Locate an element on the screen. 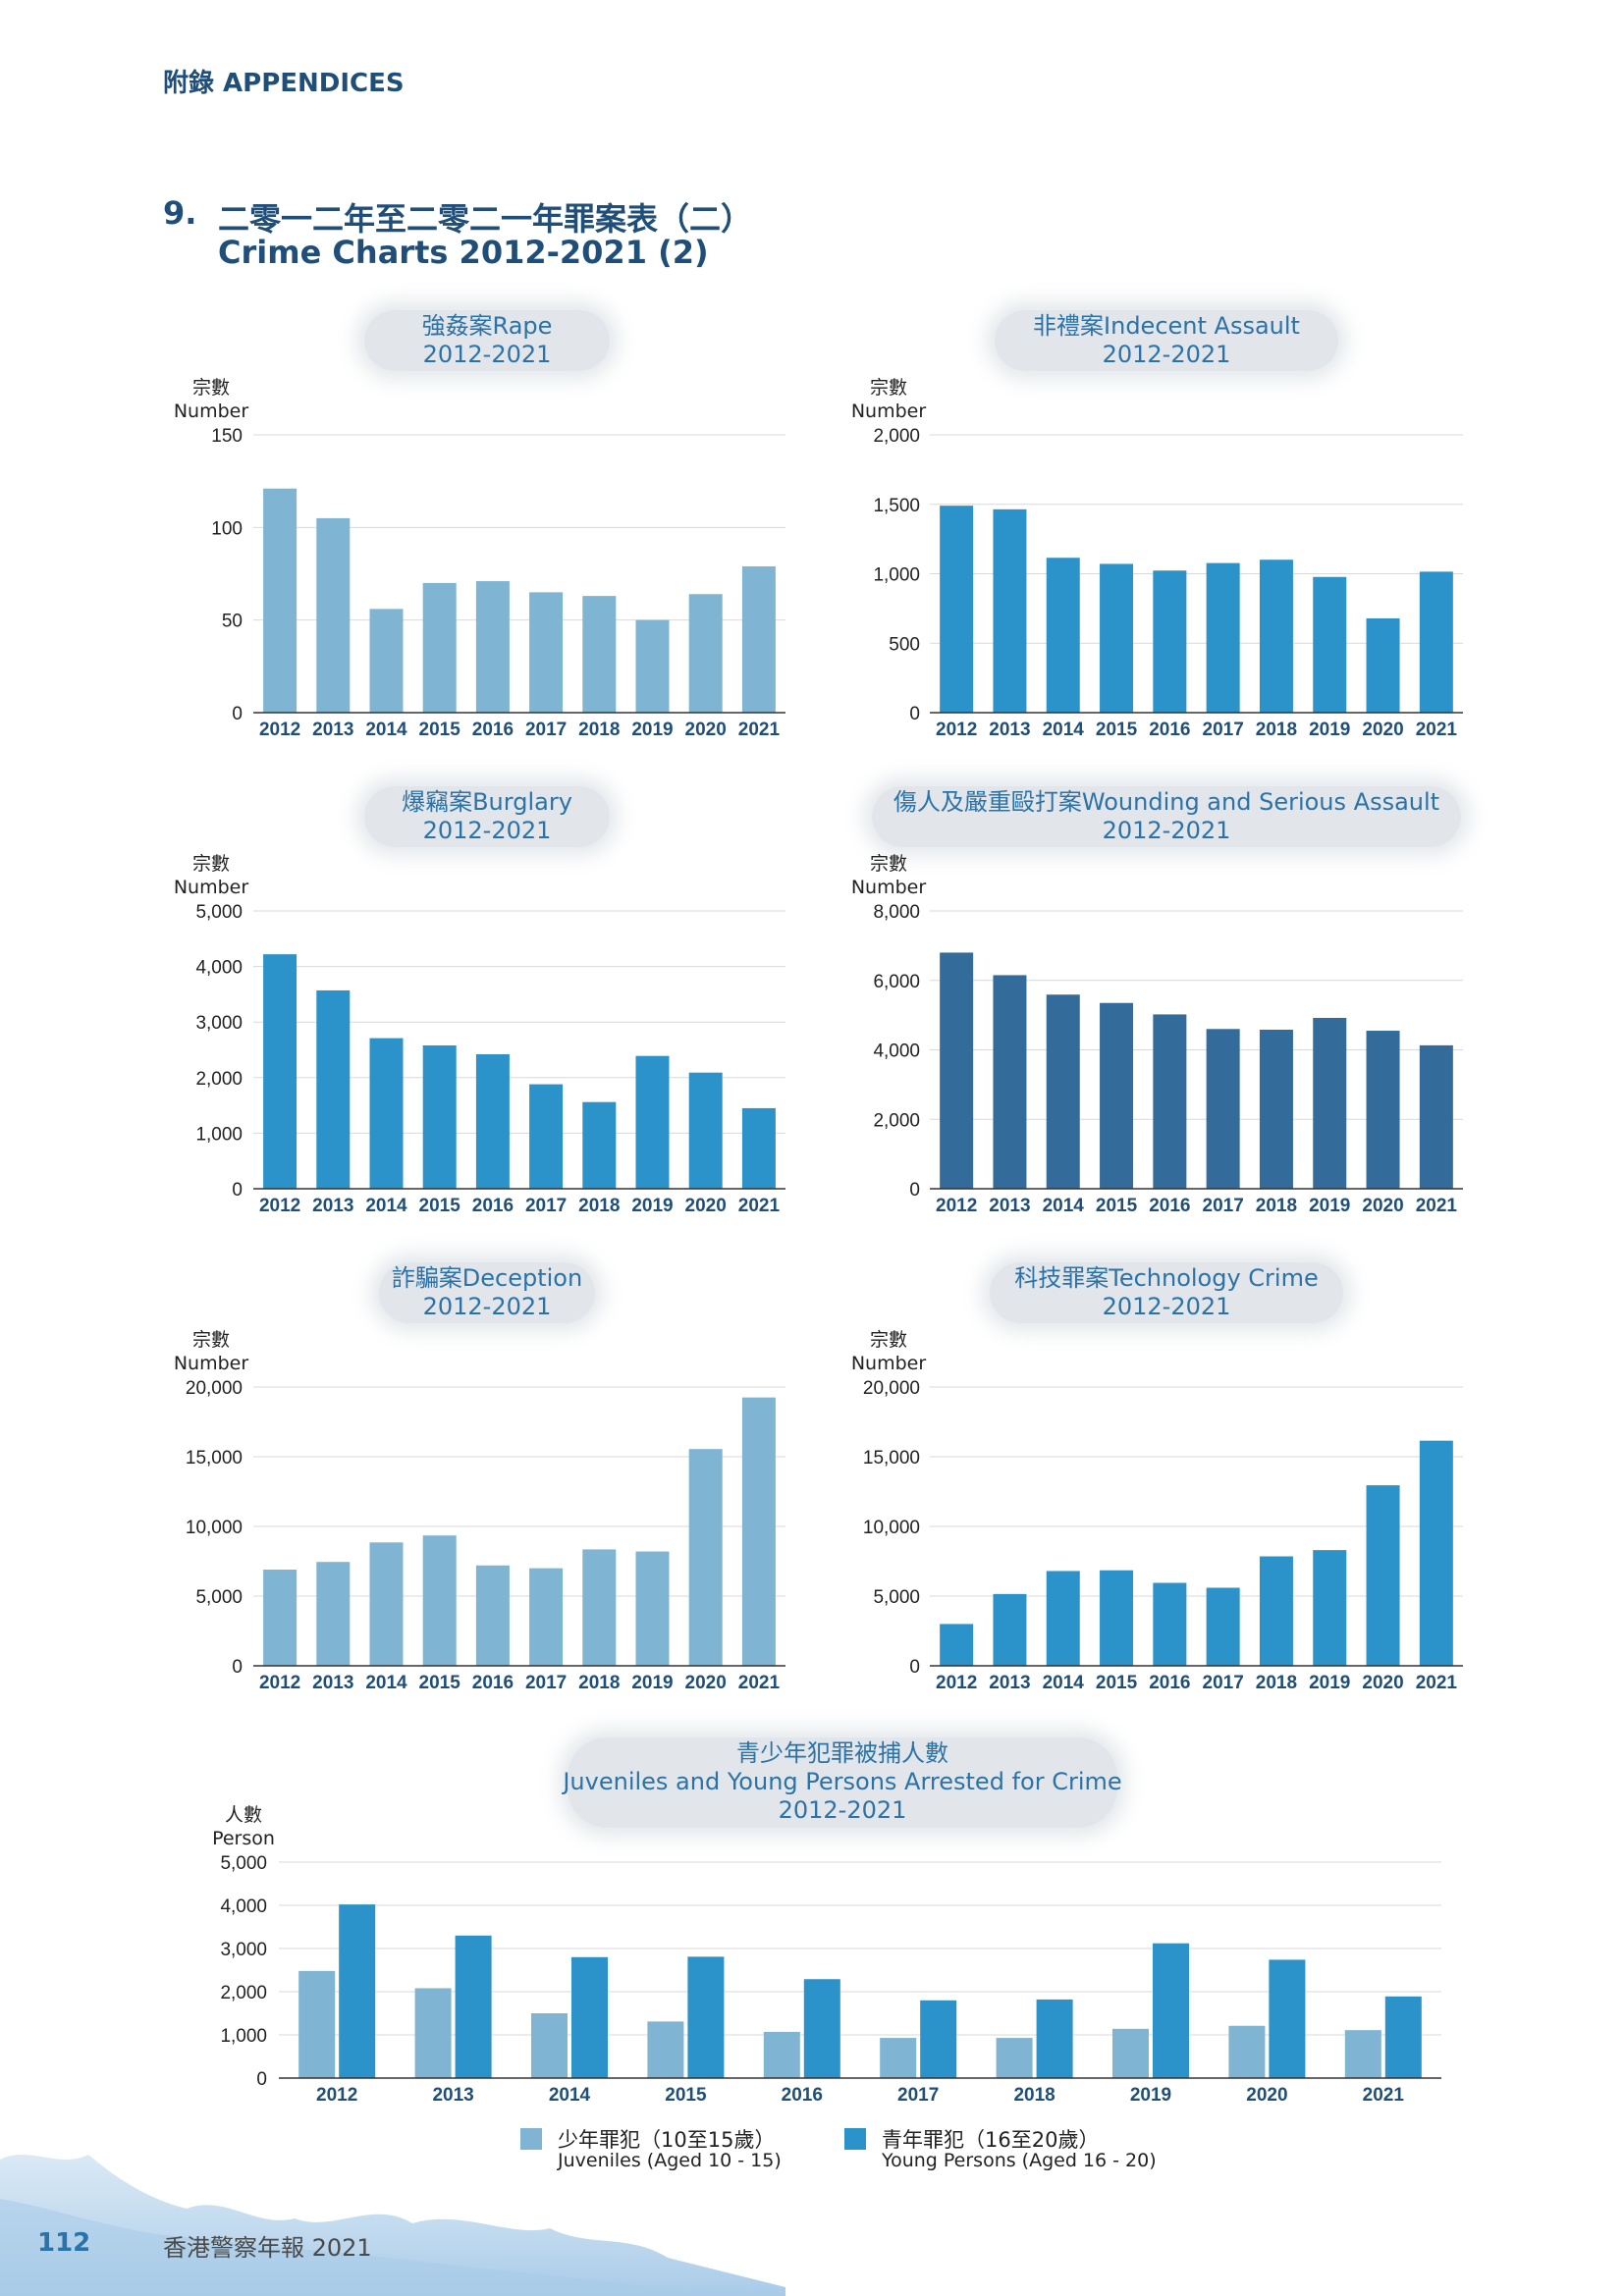 The image size is (1624, 2296). y-tick-label: 15,000 is located at coordinates (214, 1458).